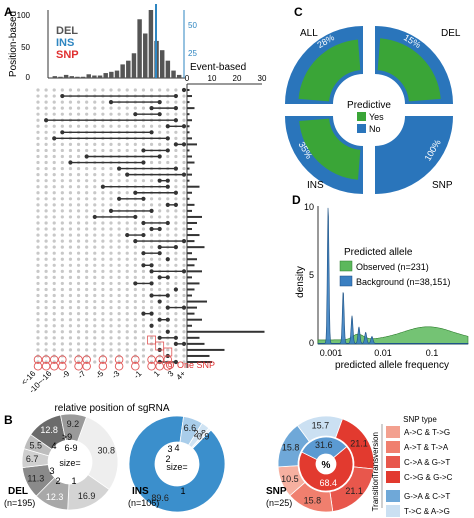 This screenshot has height=518, width=474. Describe the element at coordinates (311, 343) in the screenshot. I see `density-ytick-0: 0` at that location.